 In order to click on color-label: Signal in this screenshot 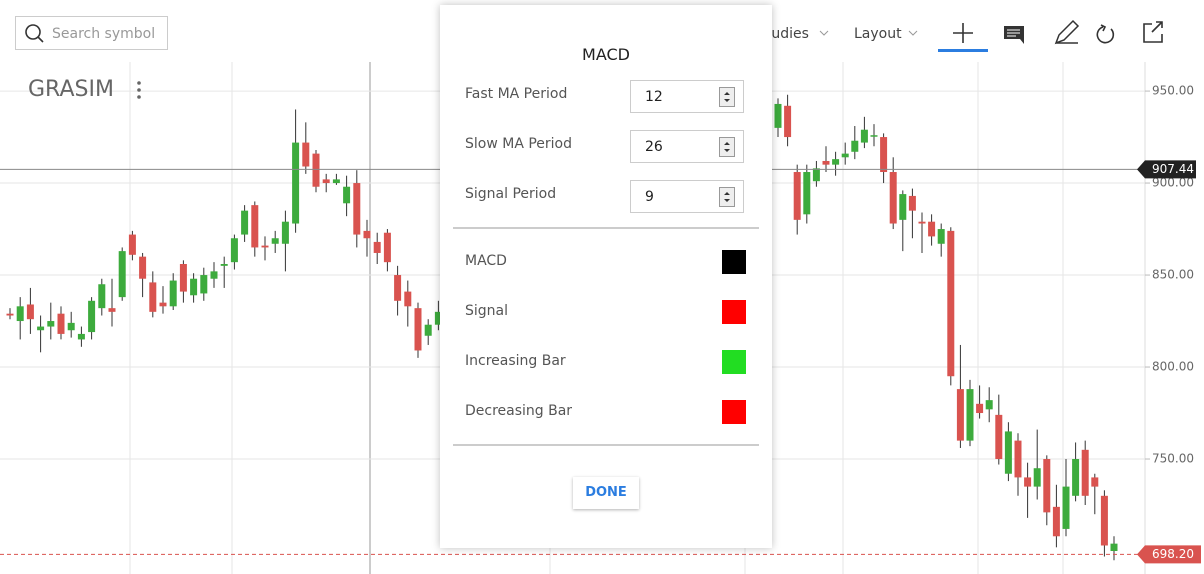, I will do `click(487, 311)`.